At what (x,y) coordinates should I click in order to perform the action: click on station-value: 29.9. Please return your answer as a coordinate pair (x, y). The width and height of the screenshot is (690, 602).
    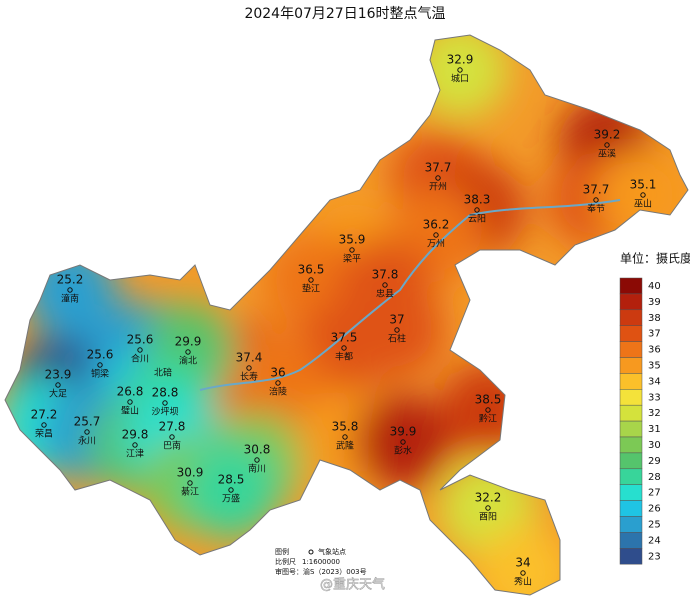
    Looking at the image, I should click on (188, 342).